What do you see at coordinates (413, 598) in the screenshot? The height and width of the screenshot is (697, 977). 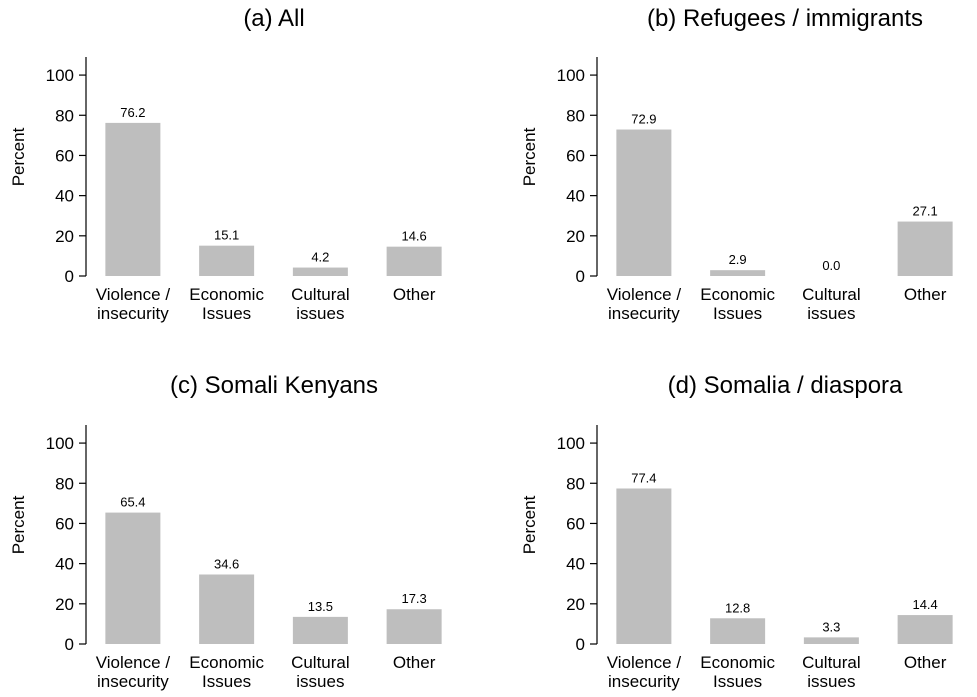 I see `data-label: 17.3` at bounding box center [413, 598].